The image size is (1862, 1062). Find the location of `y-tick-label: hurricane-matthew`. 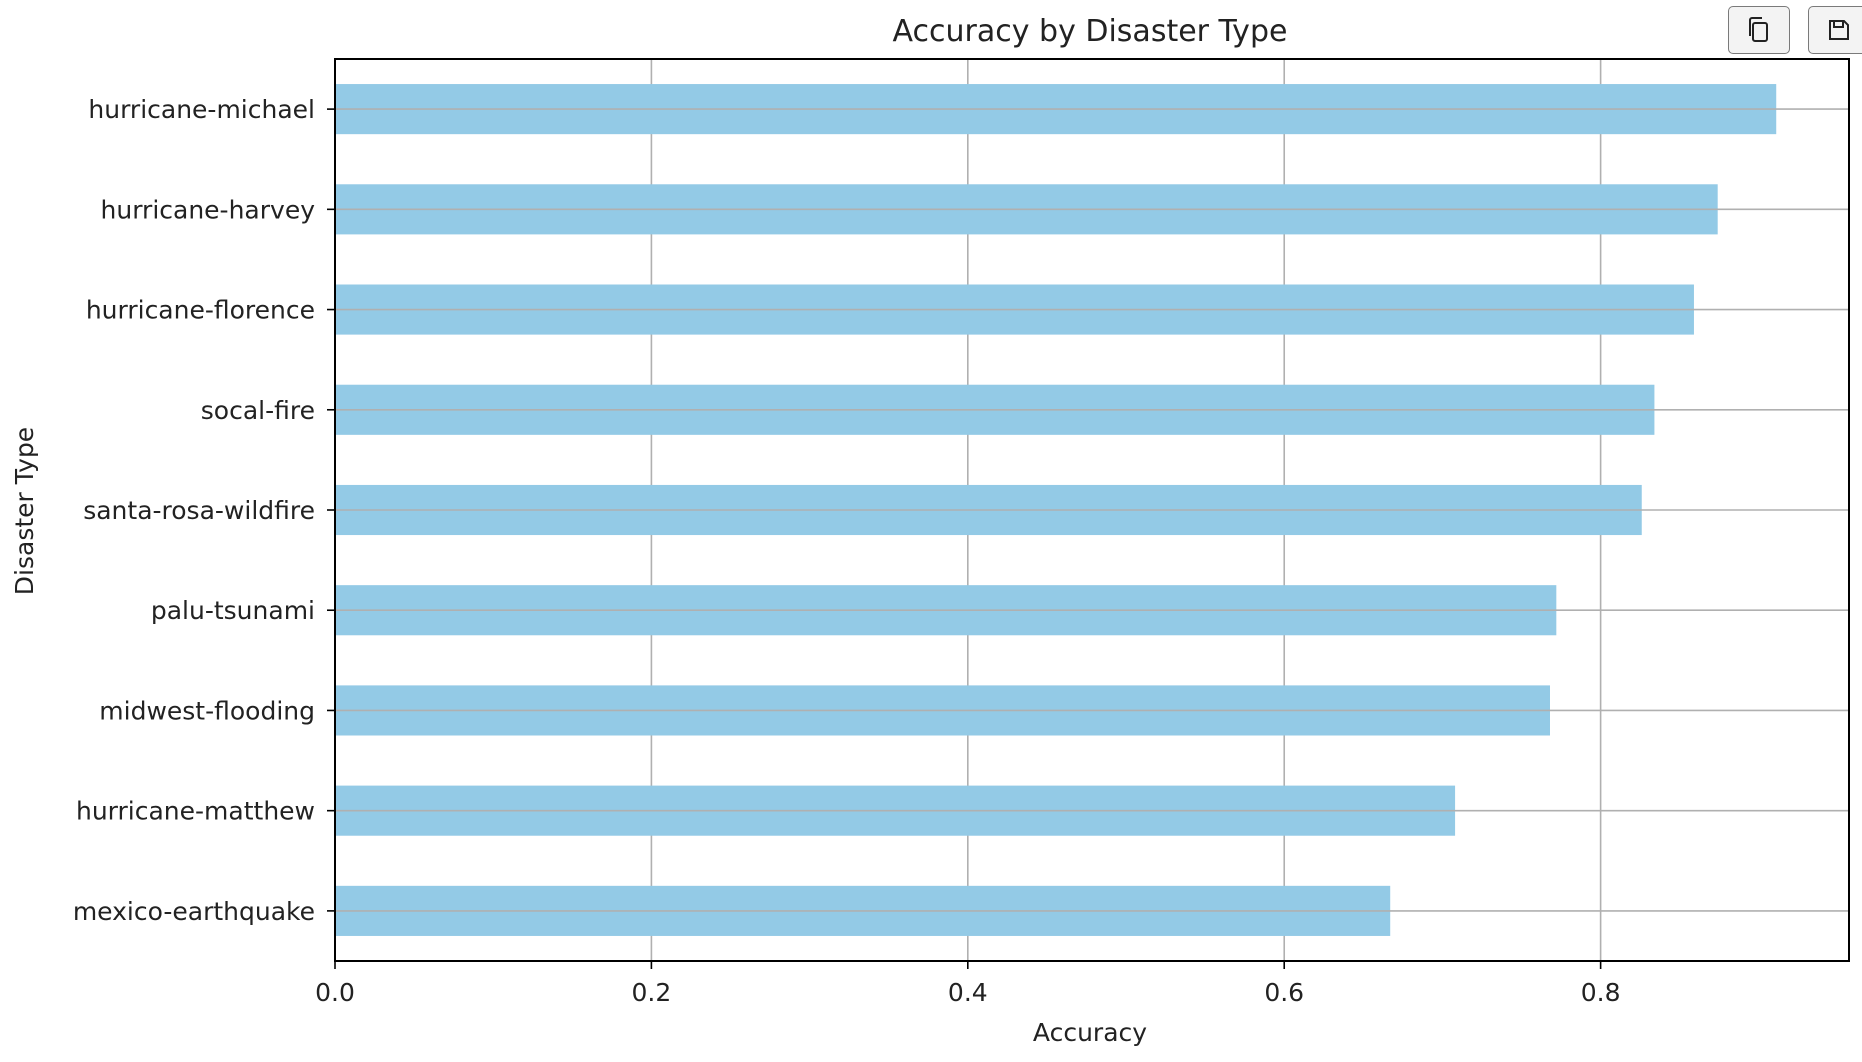

y-tick-label: hurricane-matthew is located at coordinates (195, 811).